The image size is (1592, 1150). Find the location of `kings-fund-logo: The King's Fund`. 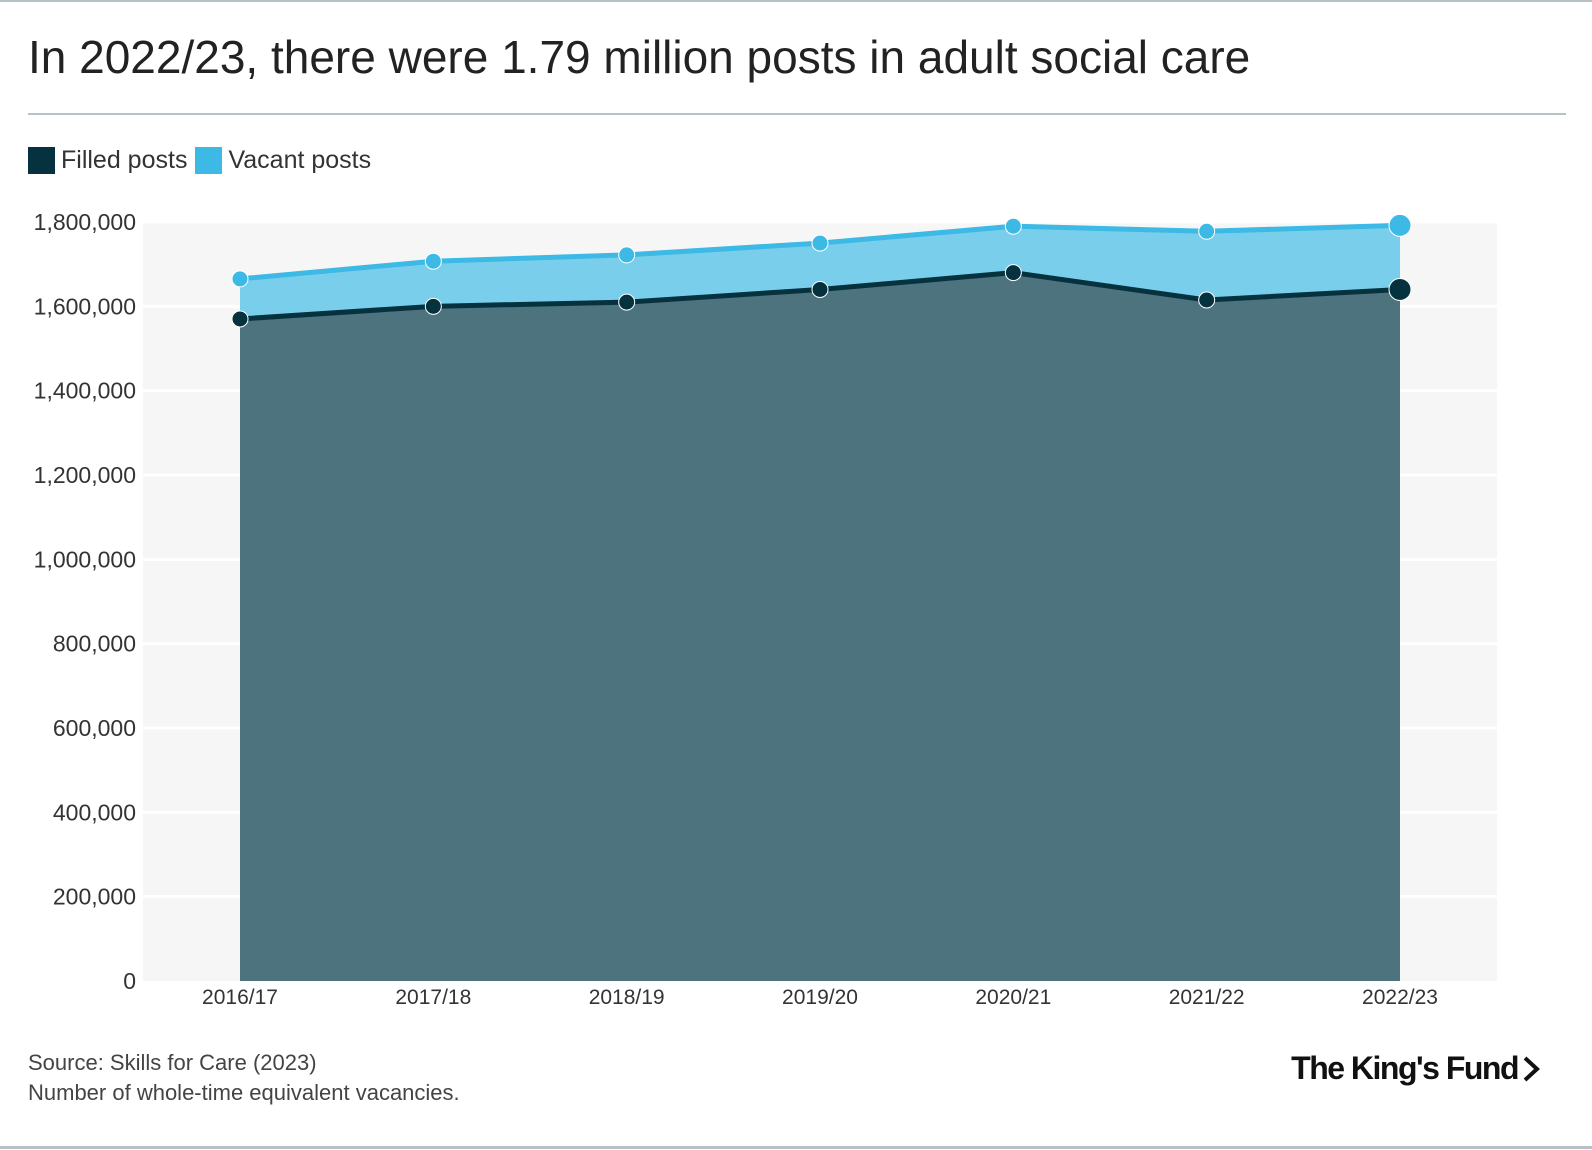

kings-fund-logo: The King's Fund is located at coordinates (1415, 1068).